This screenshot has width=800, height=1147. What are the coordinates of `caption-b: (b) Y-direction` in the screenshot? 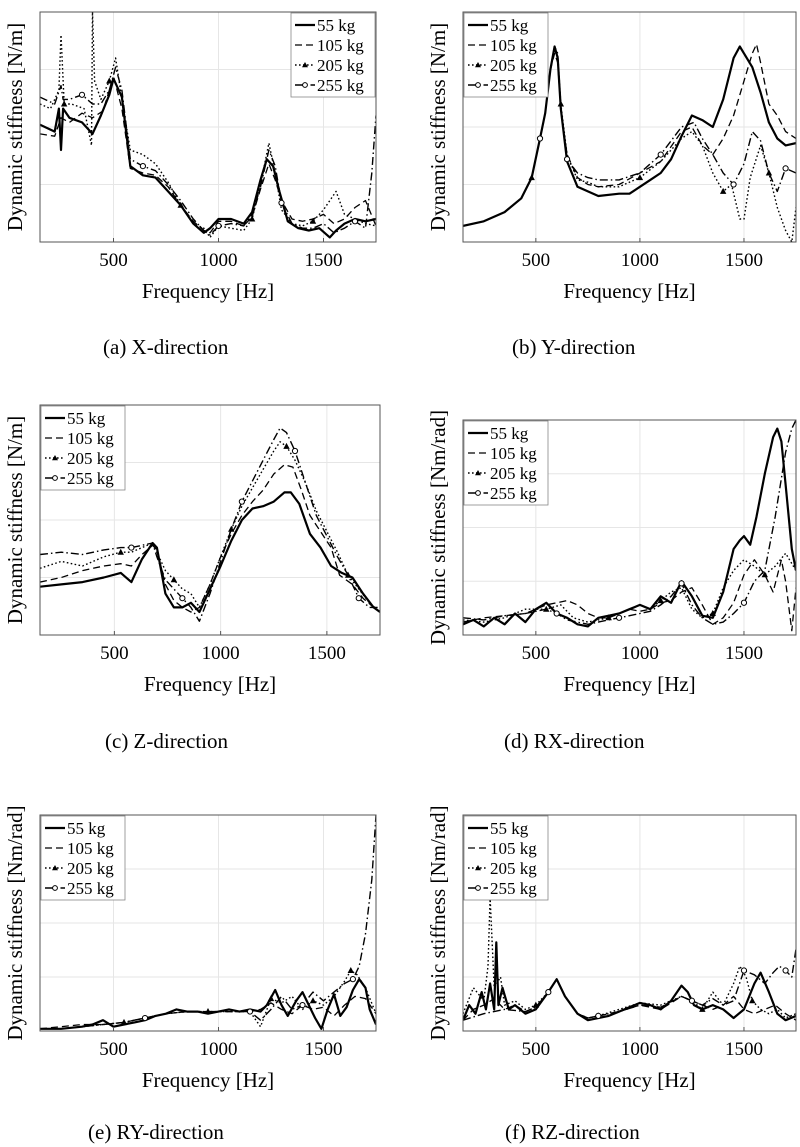 It's located at (574, 347).